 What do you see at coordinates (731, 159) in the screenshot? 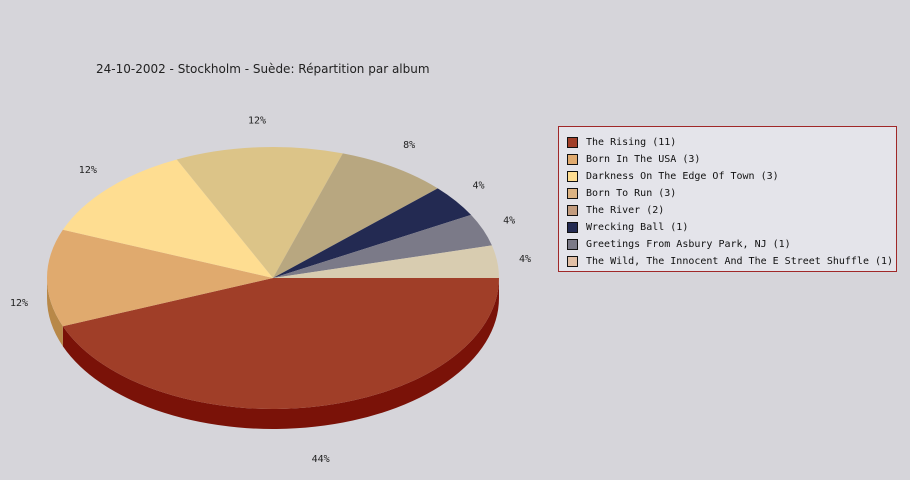
I see `legend-item: Born In The USA (3)` at bounding box center [731, 159].